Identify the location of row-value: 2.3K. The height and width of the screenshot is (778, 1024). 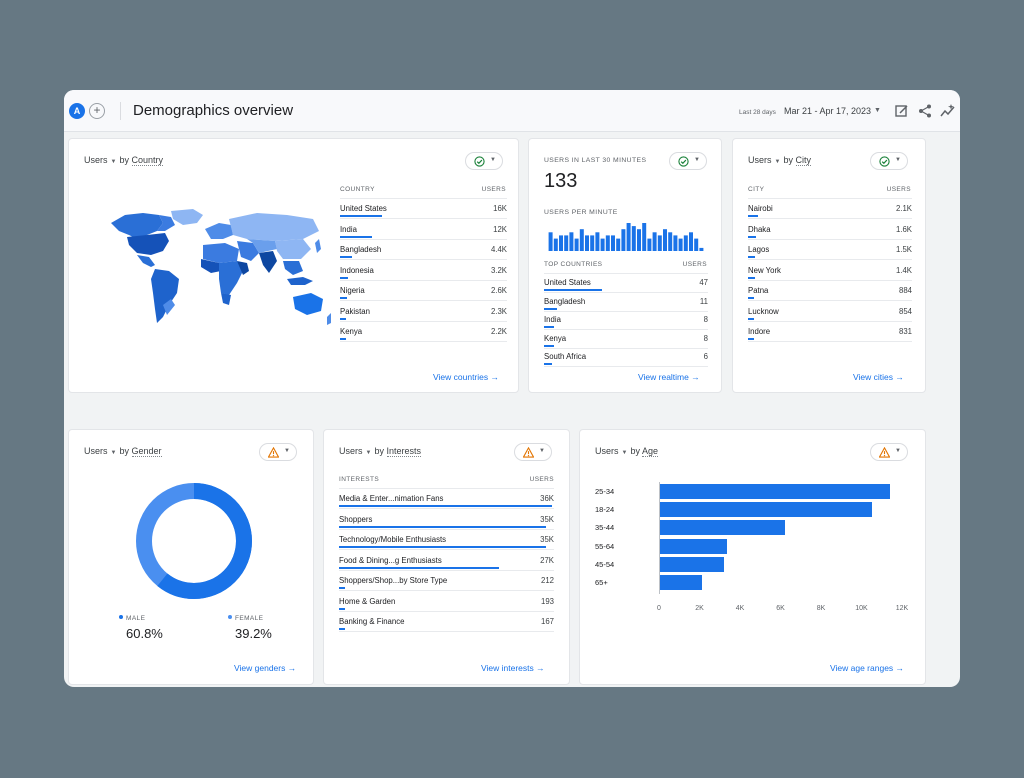
(498, 311).